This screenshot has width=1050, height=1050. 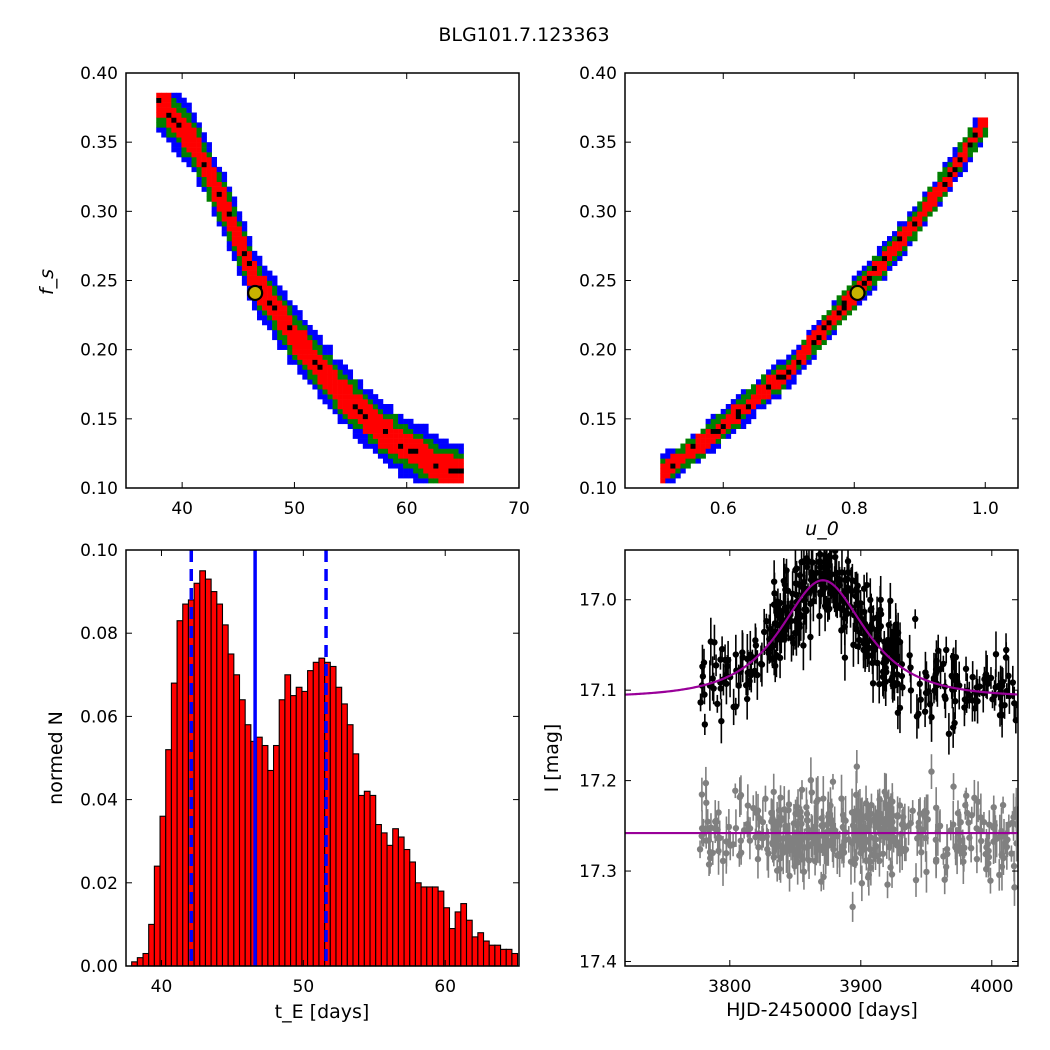 What do you see at coordinates (99, 143) in the screenshot?
I see `te-fs-ytick-label: 0.35` at bounding box center [99, 143].